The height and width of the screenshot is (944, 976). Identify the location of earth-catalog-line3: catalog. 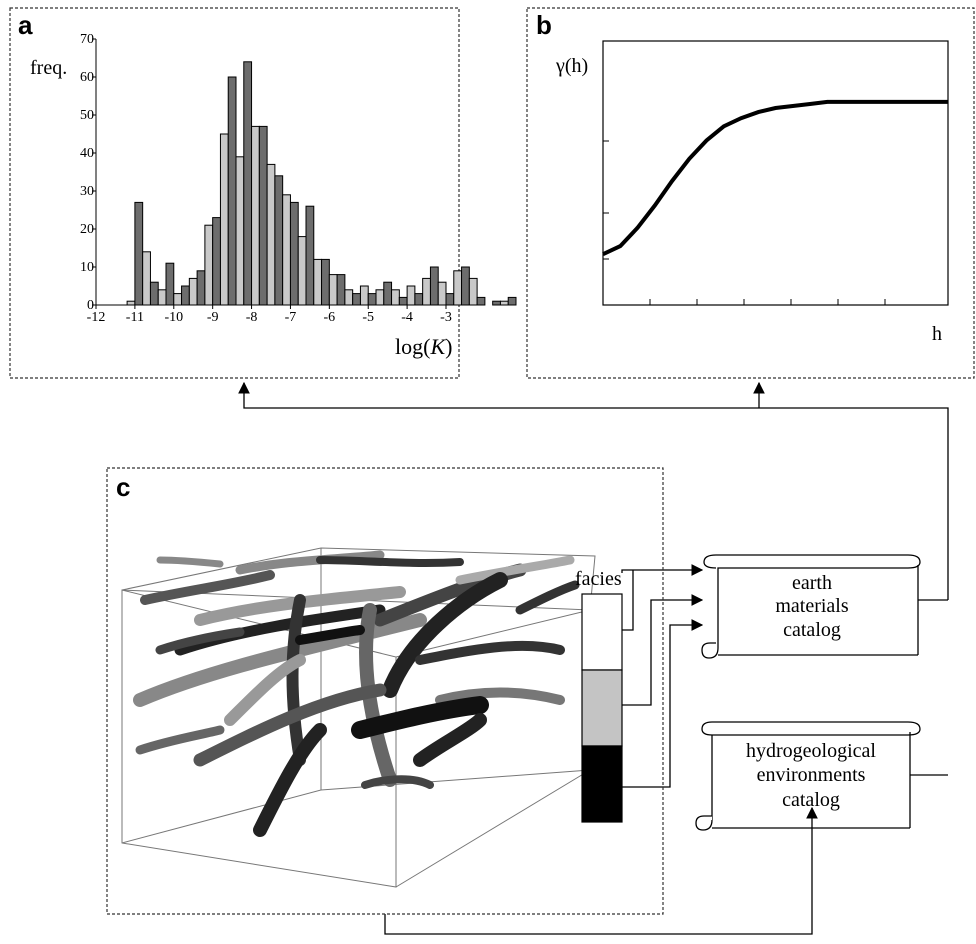
(812, 630).